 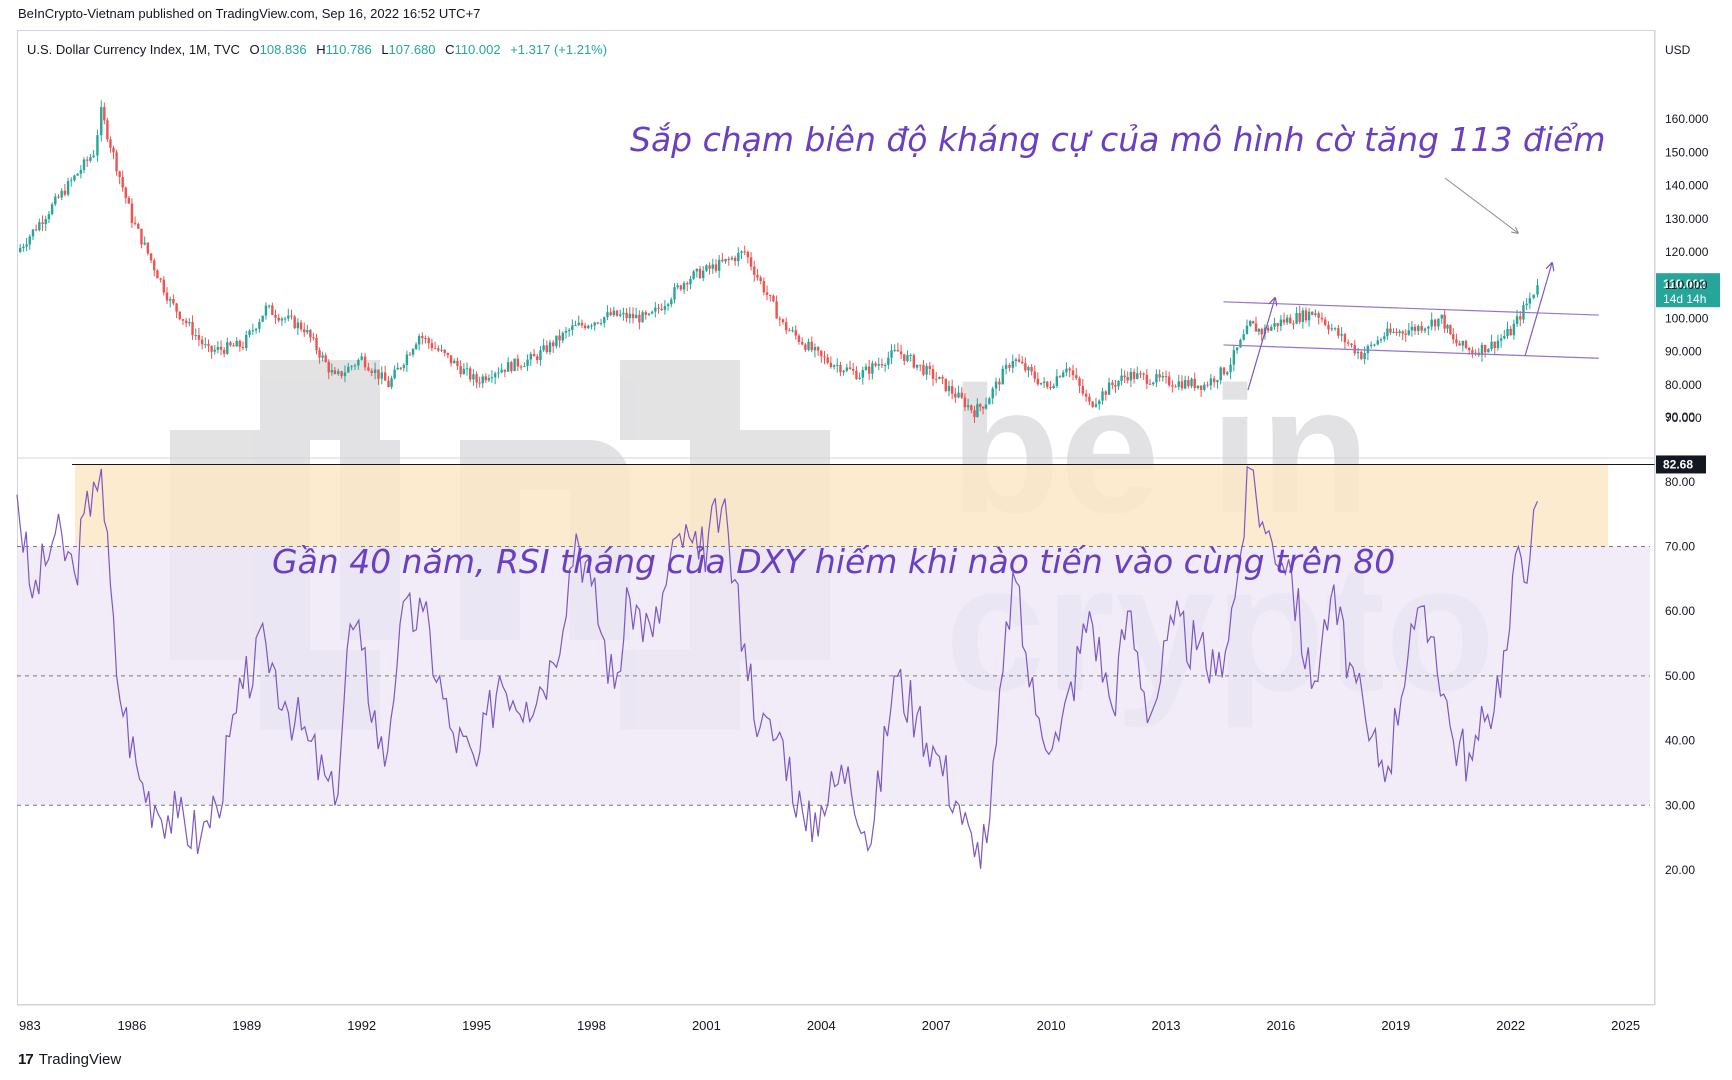 What do you see at coordinates (1680, 805) in the screenshot?
I see `rsi-axis-tick: 30.00` at bounding box center [1680, 805].